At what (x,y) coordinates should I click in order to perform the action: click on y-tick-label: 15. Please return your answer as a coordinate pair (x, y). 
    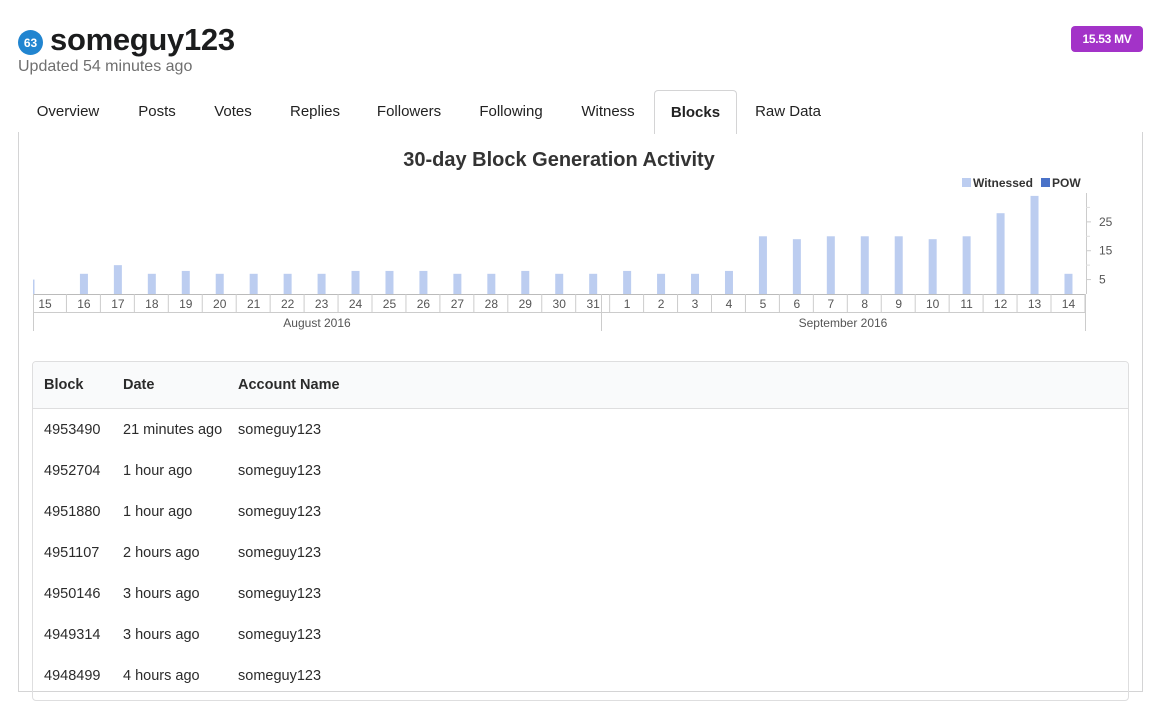
    Looking at the image, I should click on (1106, 251).